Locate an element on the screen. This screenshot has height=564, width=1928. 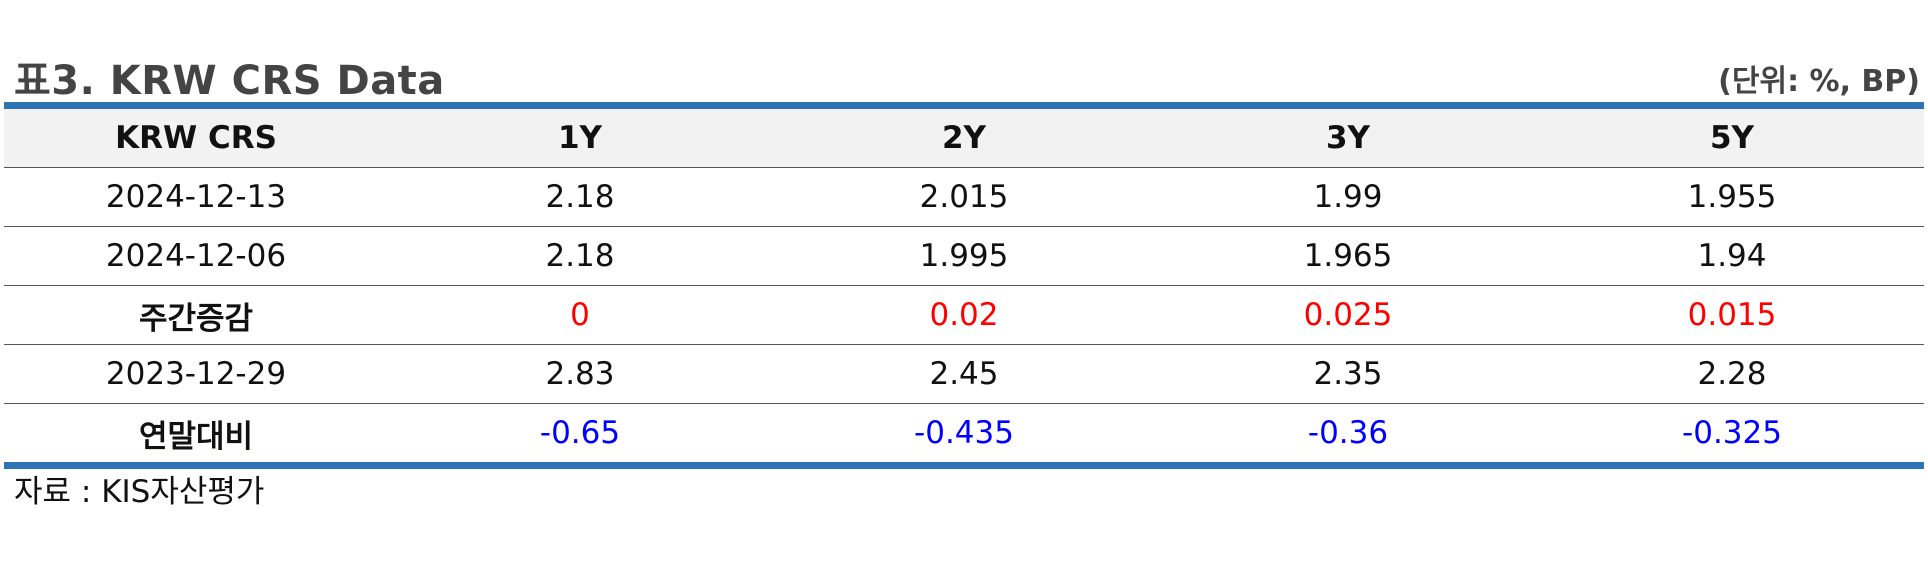
table-title: 표3. KRW CRS Data is located at coordinates (229, 81).